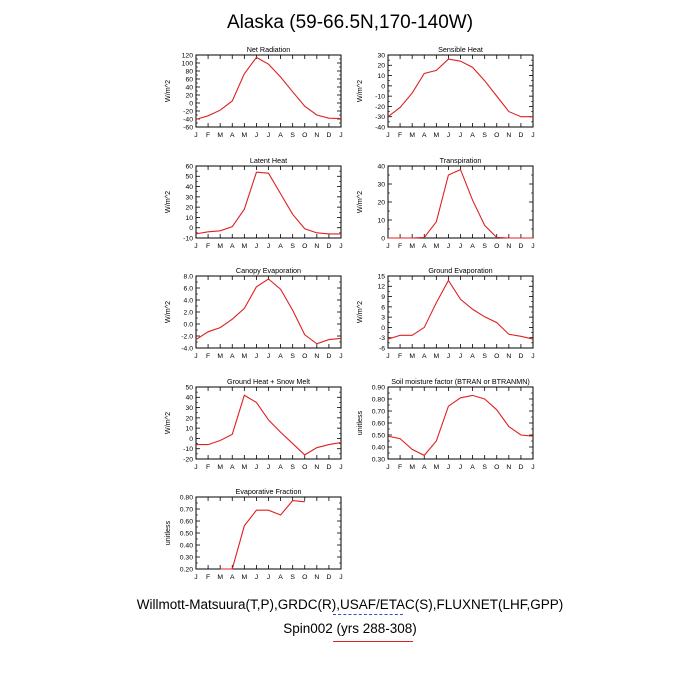 This screenshot has height=700, width=700. What do you see at coordinates (382, 348) in the screenshot?
I see `y-tick-label: -6` at bounding box center [382, 348].